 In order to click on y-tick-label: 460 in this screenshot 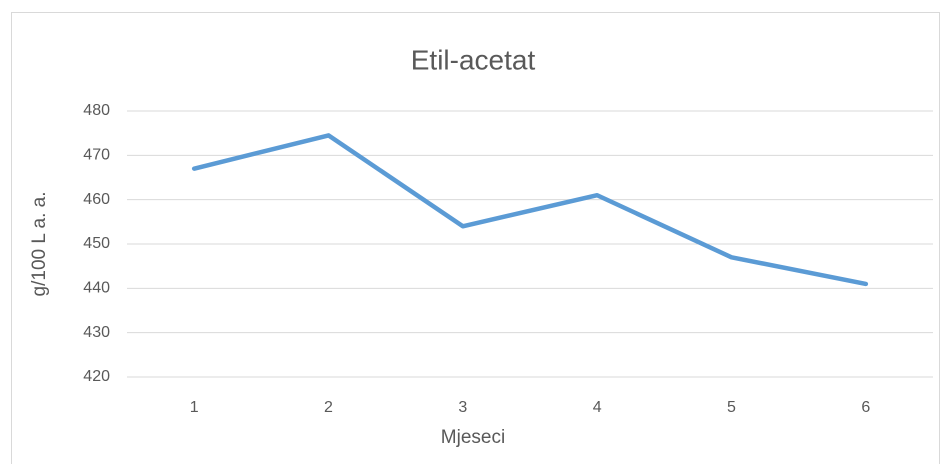, I will do `click(96, 199)`.